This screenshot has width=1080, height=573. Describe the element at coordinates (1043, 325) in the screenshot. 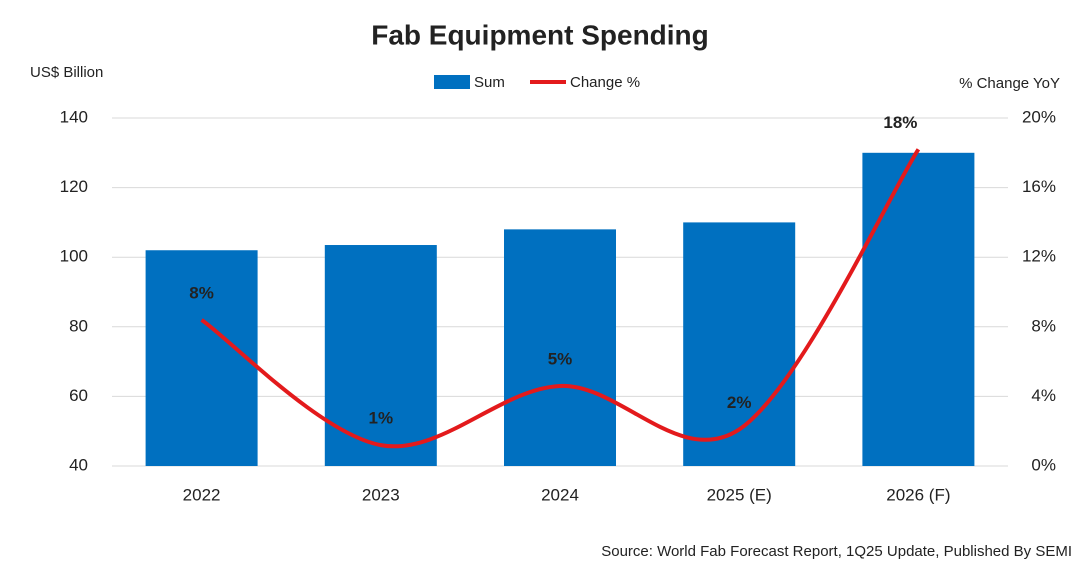

I see `y2-tick-label: 8%` at that location.